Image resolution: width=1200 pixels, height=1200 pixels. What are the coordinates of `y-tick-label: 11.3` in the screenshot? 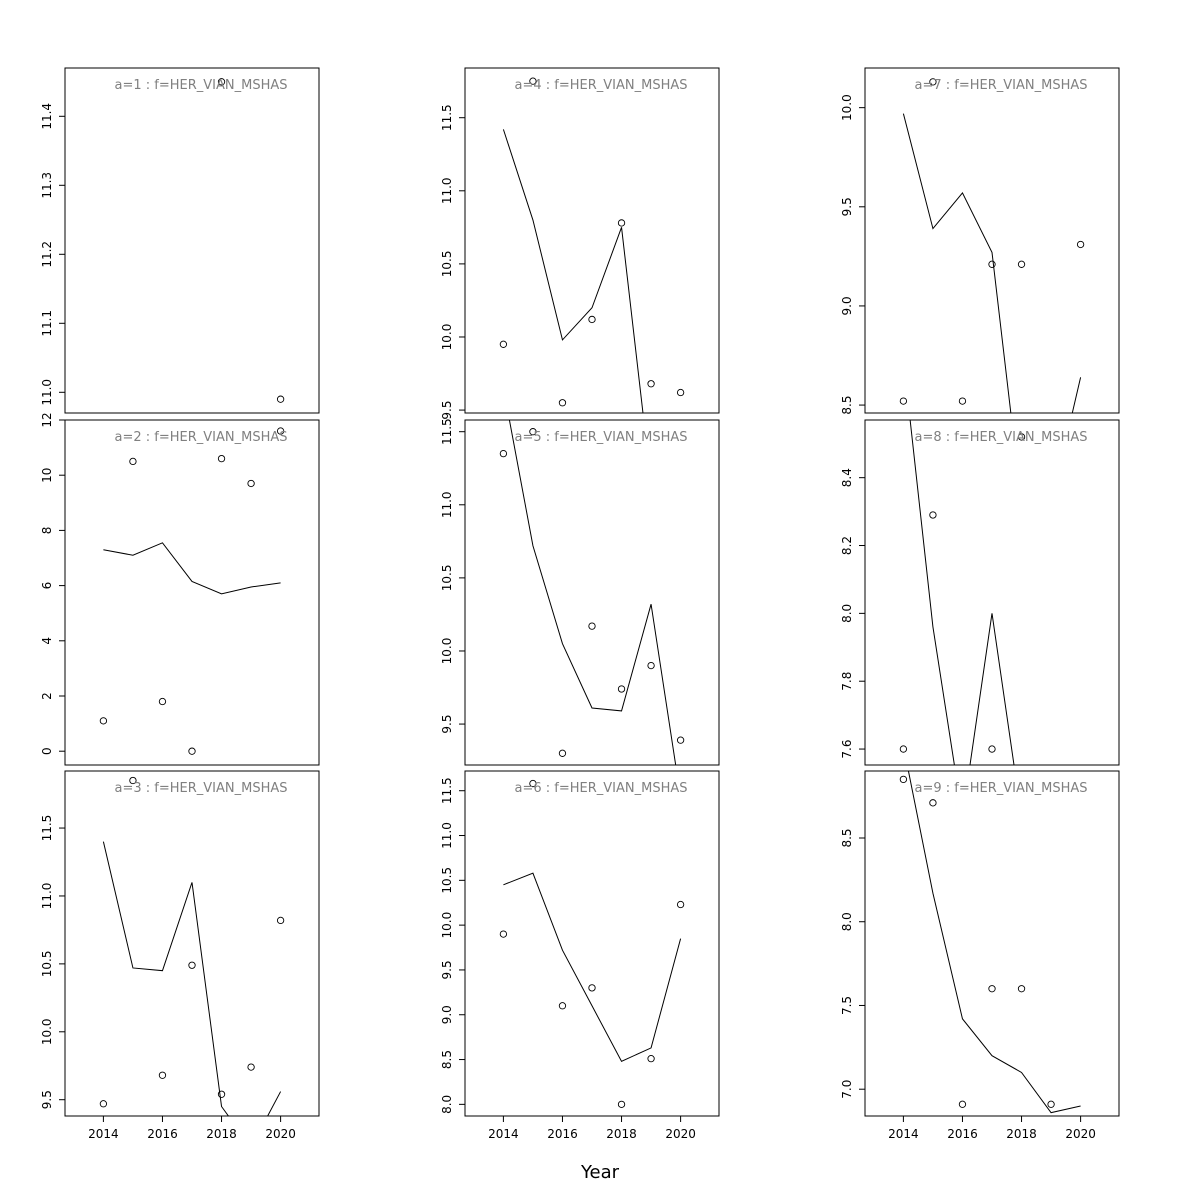 It's located at (47, 185).